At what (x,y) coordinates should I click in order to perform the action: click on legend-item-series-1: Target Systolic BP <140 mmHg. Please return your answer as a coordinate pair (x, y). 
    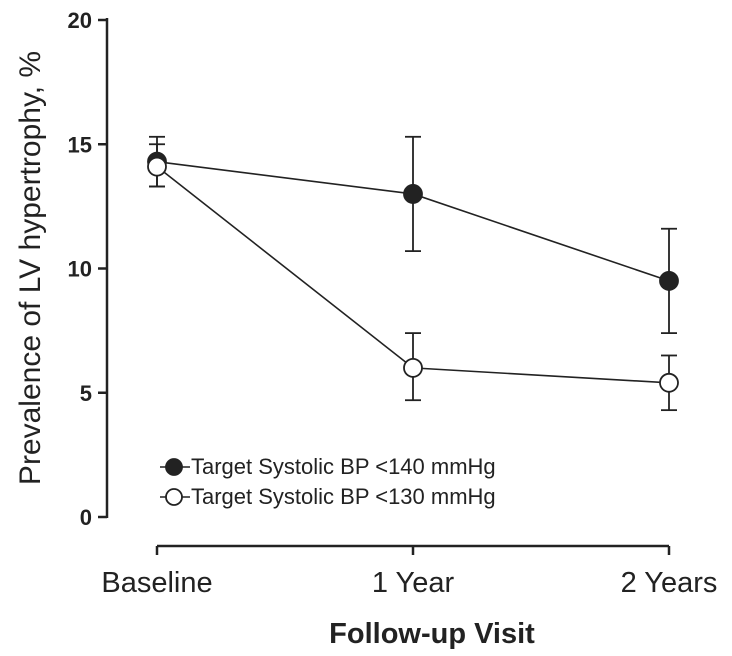
    Looking at the image, I should click on (328, 466).